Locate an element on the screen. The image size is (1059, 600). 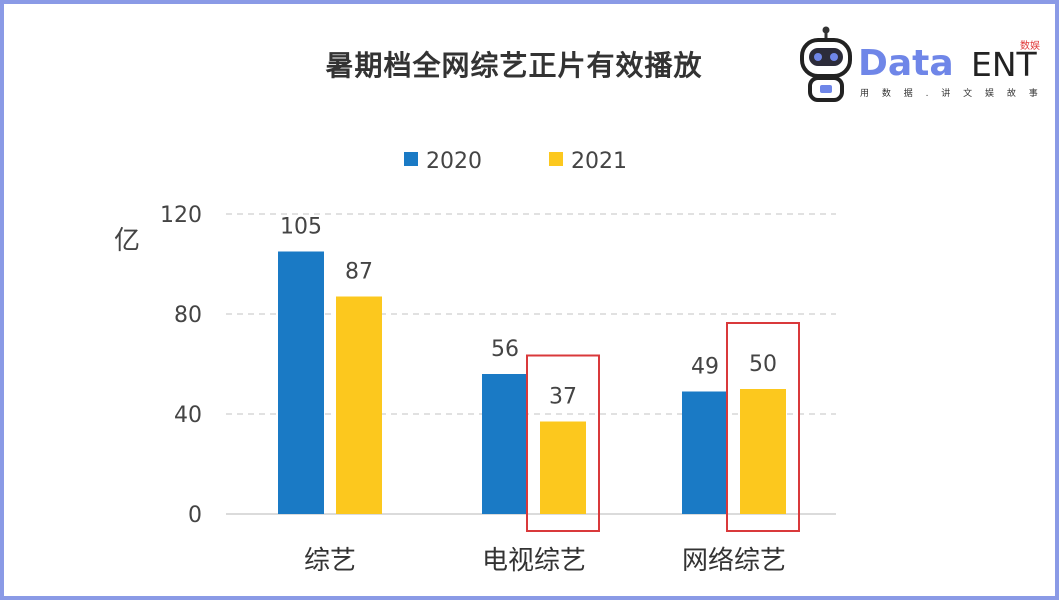
logo-data-text: Data is located at coordinates (906, 63).